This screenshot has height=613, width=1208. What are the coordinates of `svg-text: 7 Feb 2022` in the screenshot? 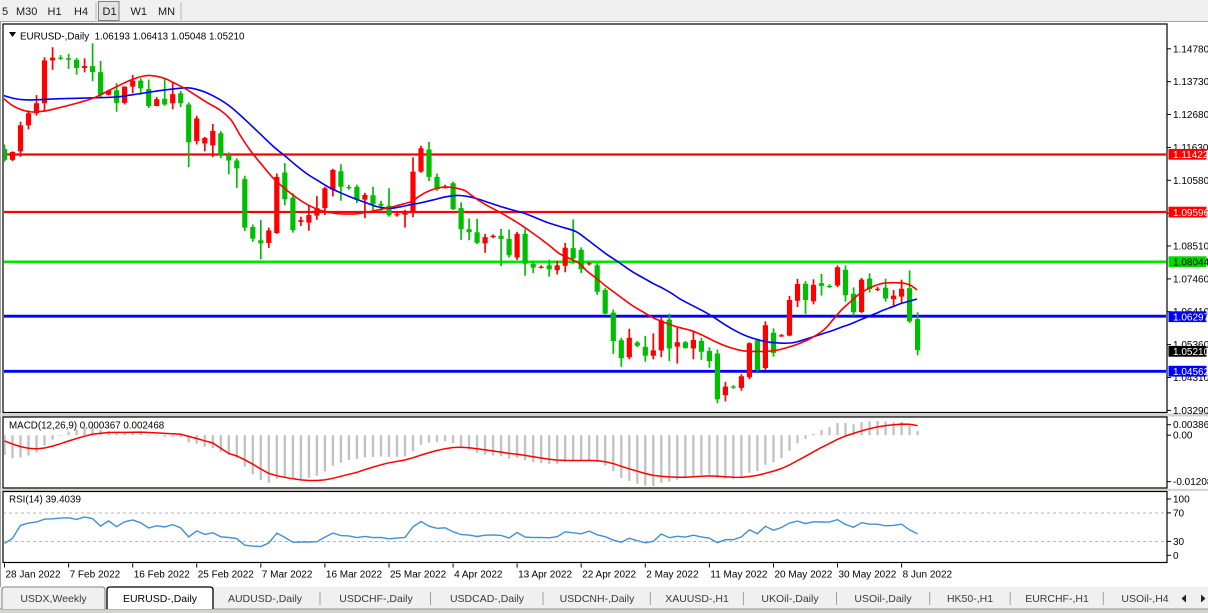 It's located at (95, 575).